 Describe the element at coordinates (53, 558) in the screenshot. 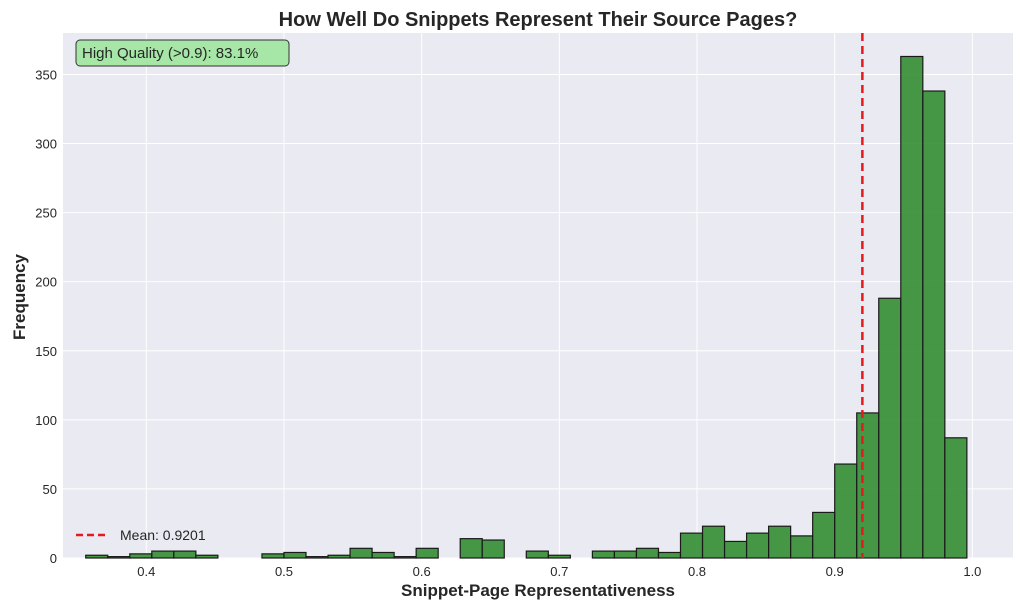

I see `y-tick-label: 0` at that location.